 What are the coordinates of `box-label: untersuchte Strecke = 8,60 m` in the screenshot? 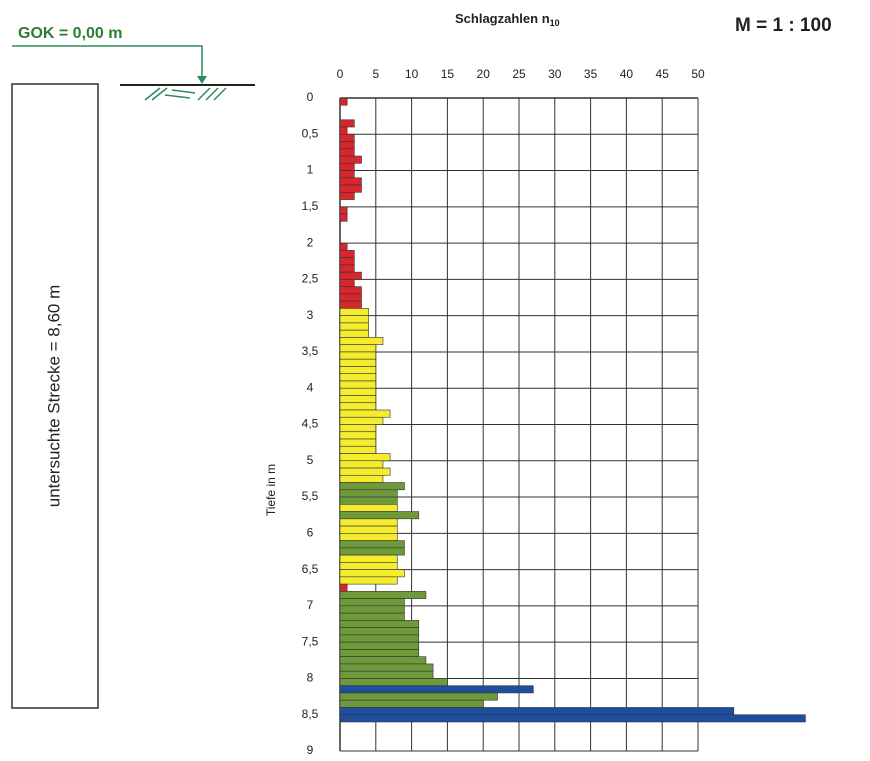 It's located at (53, 396).